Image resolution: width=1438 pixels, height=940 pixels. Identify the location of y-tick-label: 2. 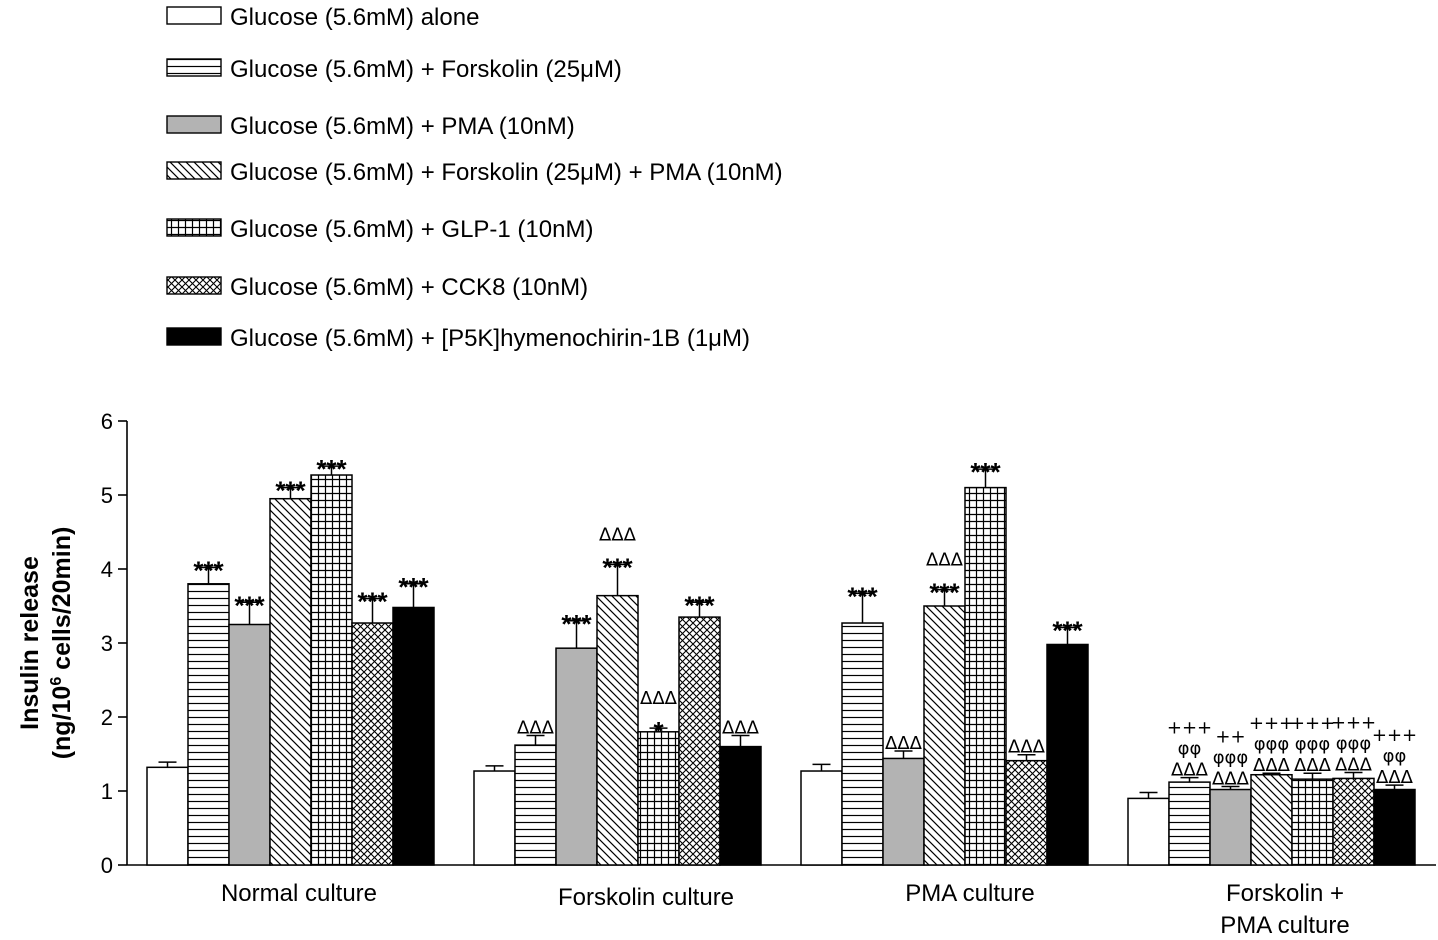
(107, 717).